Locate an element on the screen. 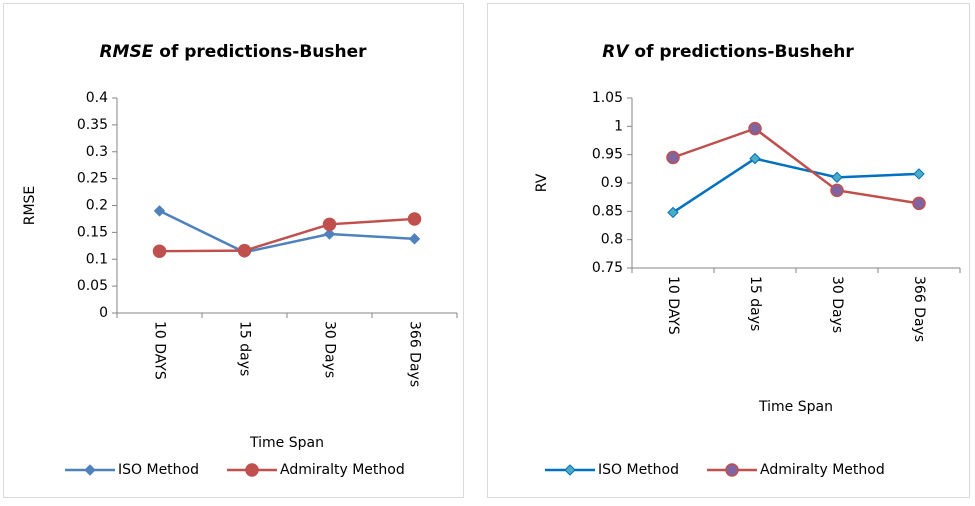 The height and width of the screenshot is (506, 975). y-axis-title: RMSE is located at coordinates (30, 206).